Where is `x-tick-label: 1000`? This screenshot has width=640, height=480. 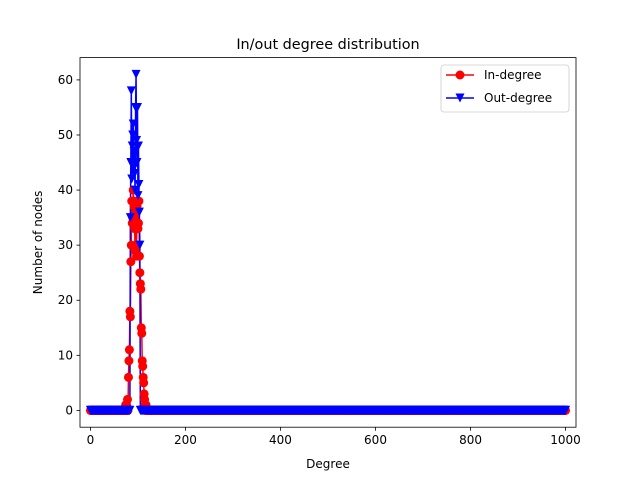 x-tick-label: 1000 is located at coordinates (565, 440).